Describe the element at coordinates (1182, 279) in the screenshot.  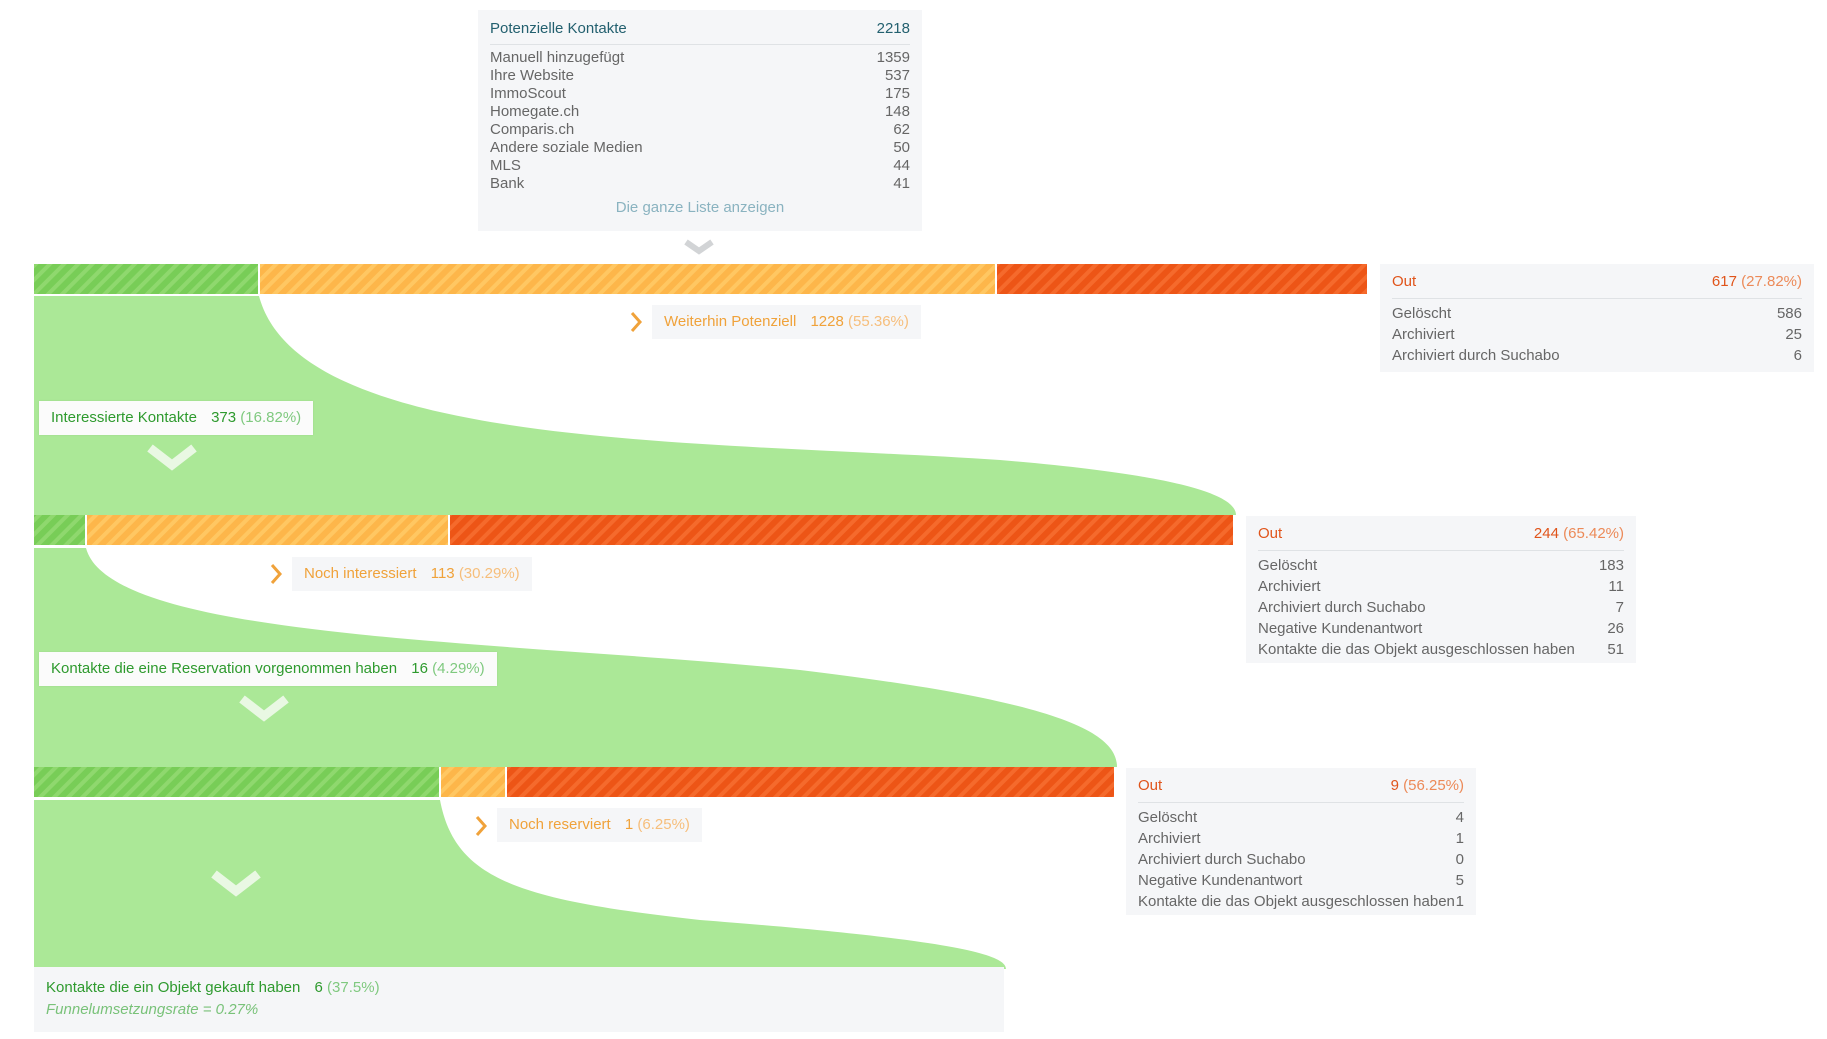
I see `bar1-red` at that location.